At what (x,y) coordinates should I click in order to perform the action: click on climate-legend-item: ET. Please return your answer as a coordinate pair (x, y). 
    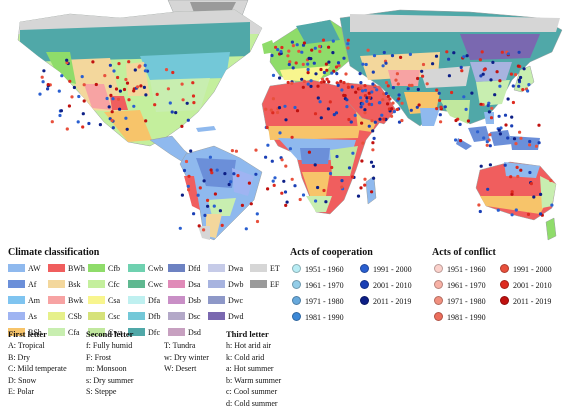
    Looking at the image, I should click on (265, 268).